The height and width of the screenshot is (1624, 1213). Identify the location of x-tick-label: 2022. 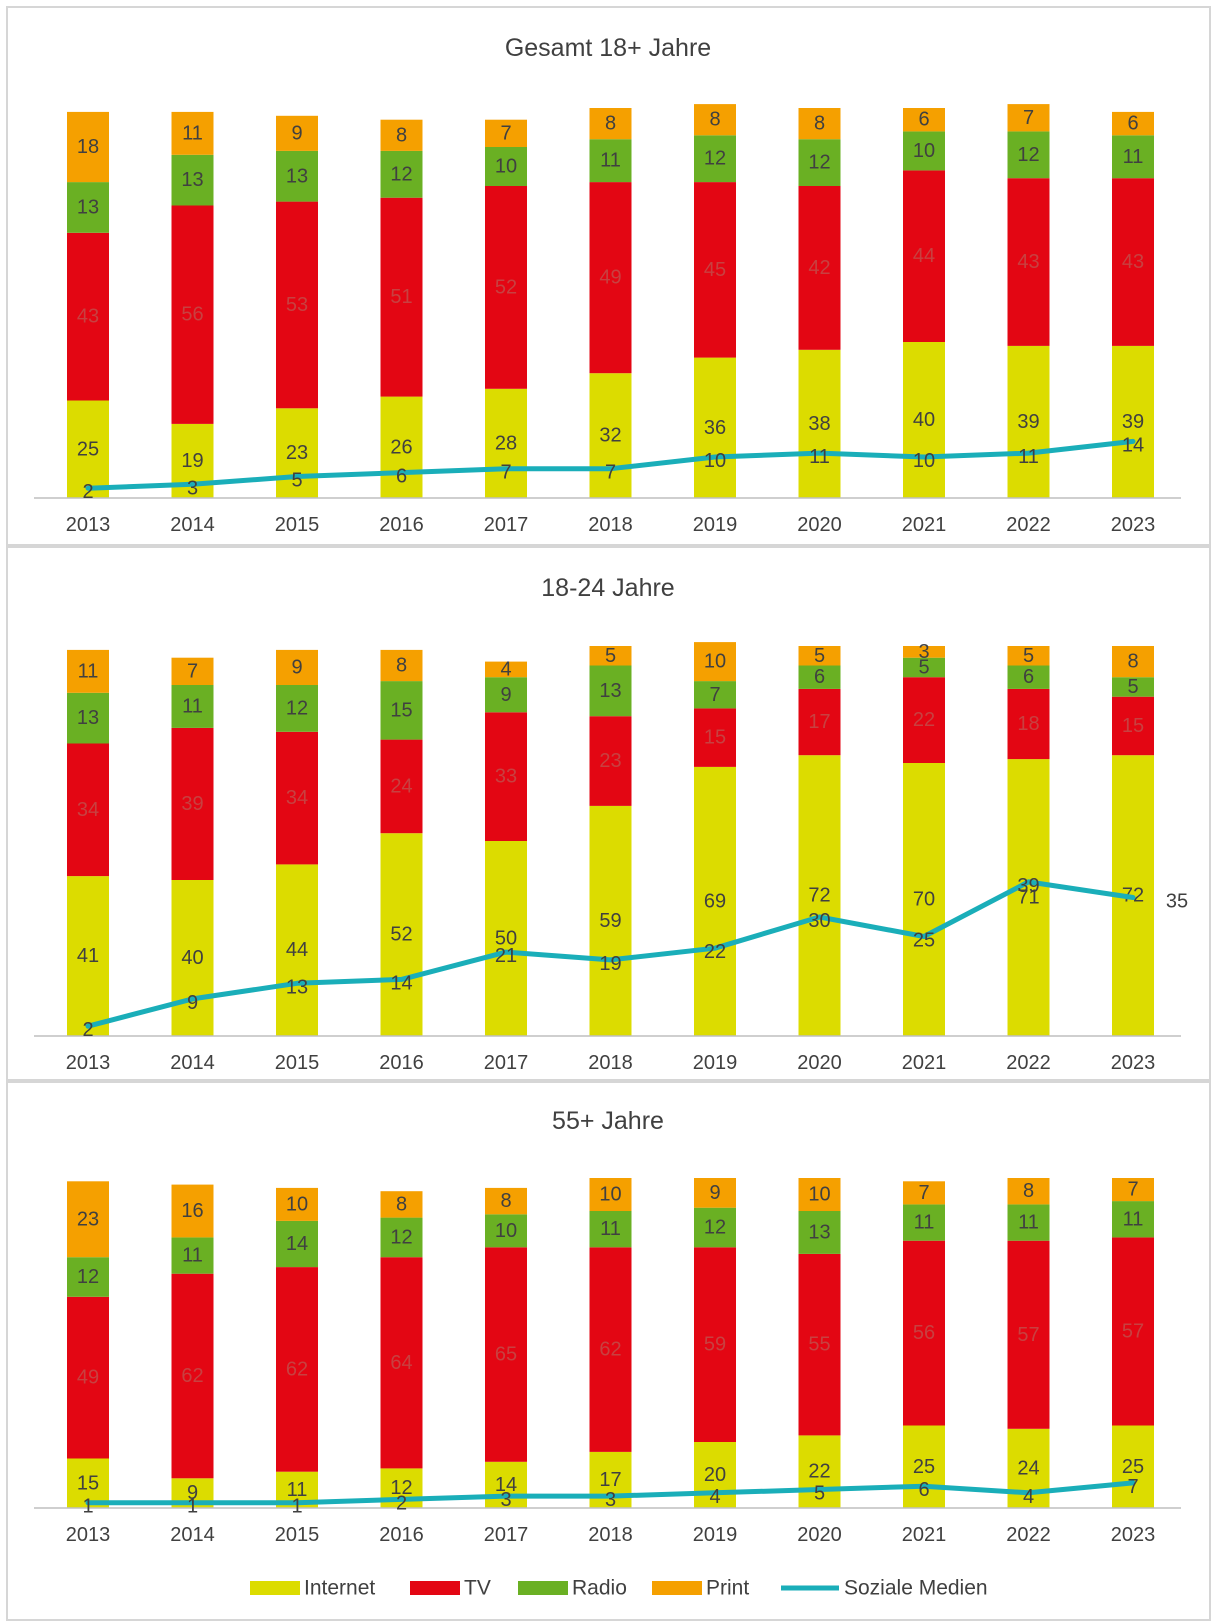
(1028, 1535).